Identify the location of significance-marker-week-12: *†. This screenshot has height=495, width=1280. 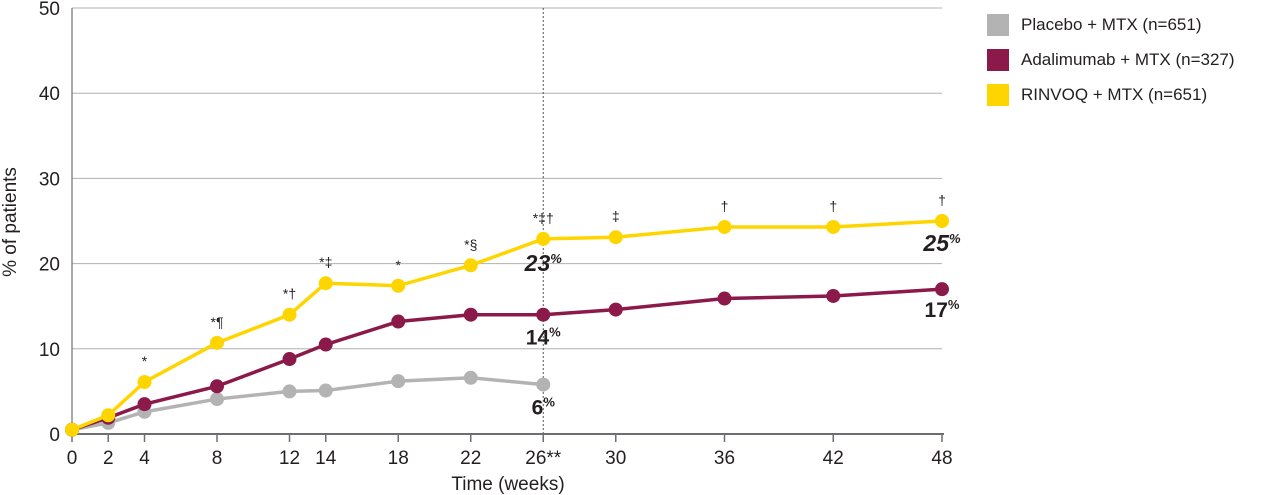
(289, 294).